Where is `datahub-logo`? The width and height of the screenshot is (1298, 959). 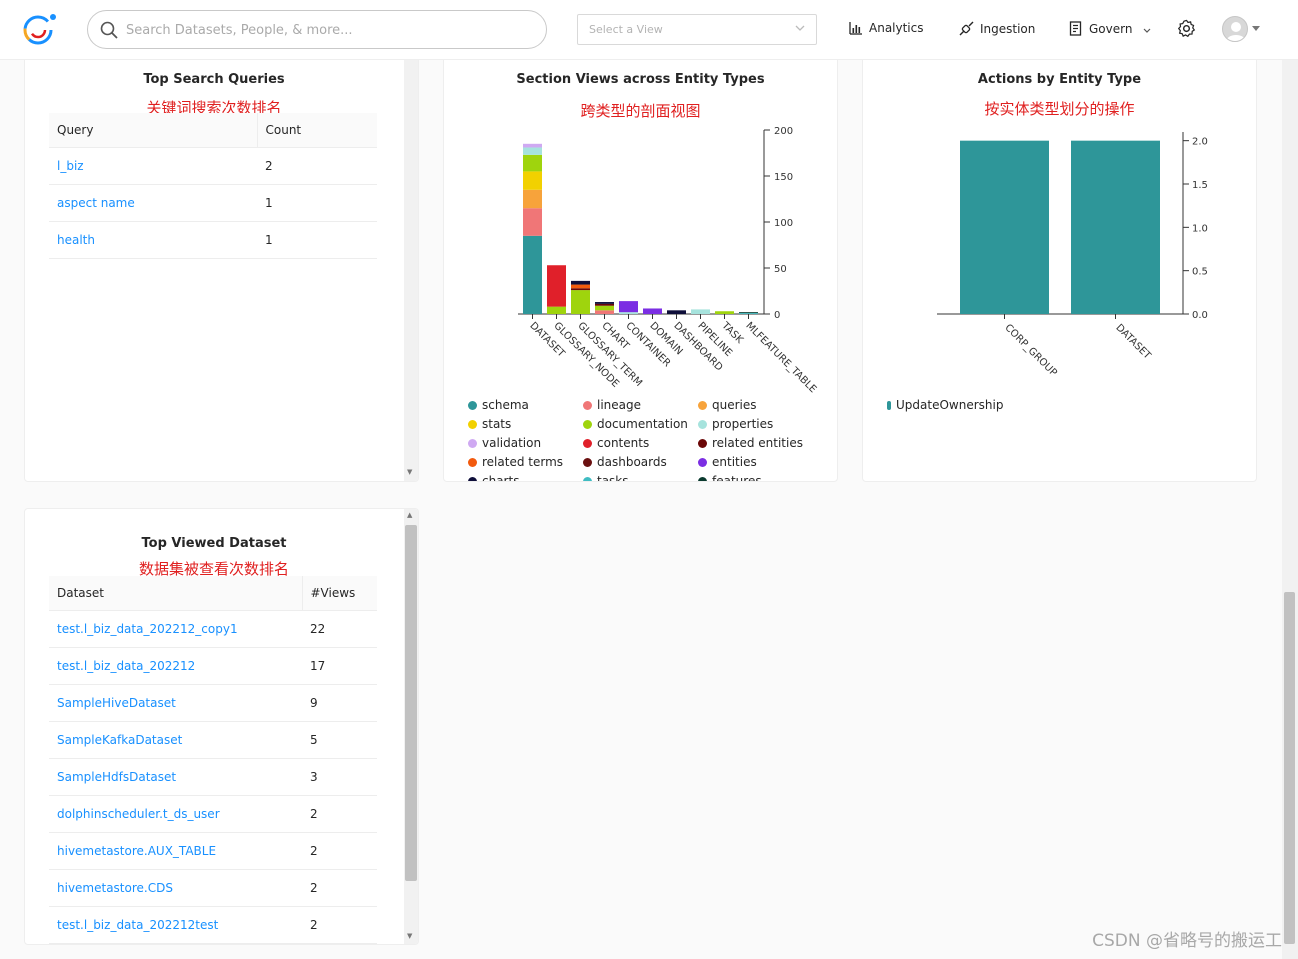
datahub-logo is located at coordinates (39, 29).